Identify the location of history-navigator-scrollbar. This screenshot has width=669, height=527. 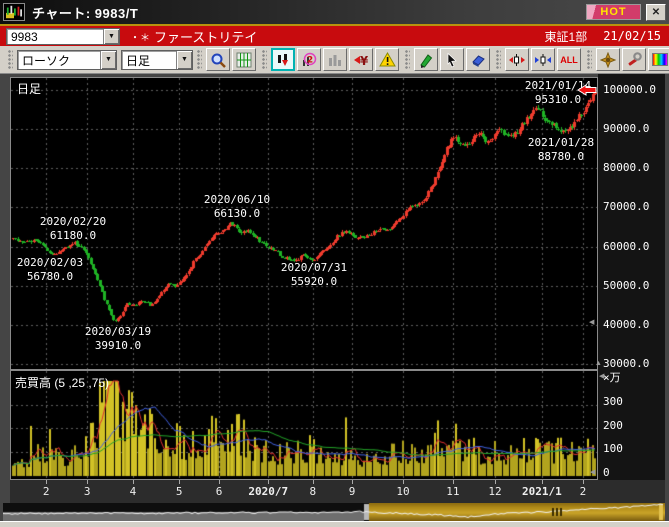
(334, 512).